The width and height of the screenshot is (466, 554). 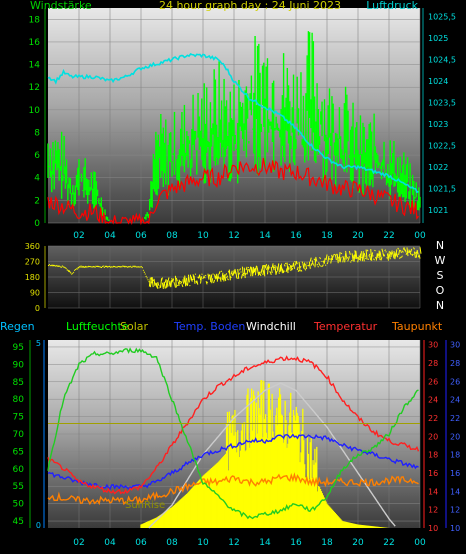 I want to click on panel1-x-tick-label: 16, so click(x=296, y=236).